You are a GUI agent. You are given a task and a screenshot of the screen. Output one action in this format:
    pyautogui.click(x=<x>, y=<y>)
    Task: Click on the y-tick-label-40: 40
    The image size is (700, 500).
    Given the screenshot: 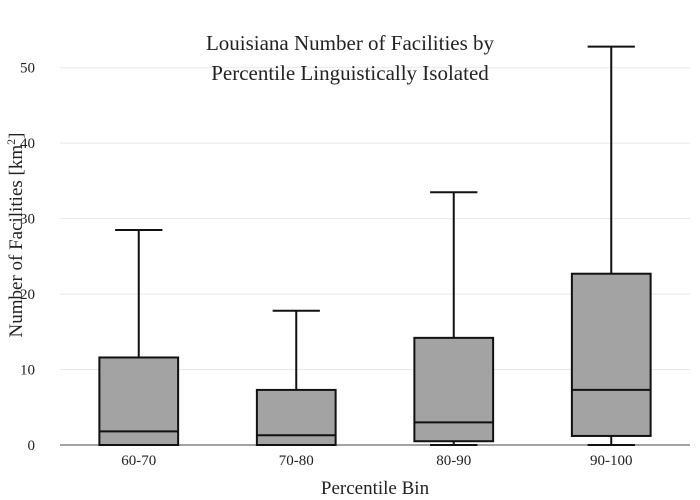 What is the action you would take?
    pyautogui.click(x=27, y=144)
    